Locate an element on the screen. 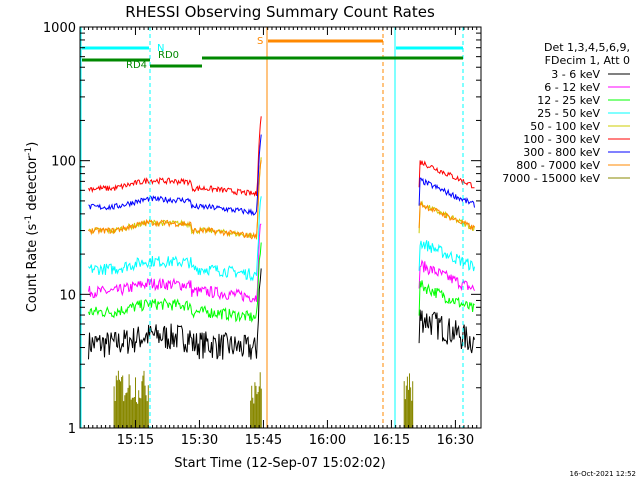  y-tick-label-1: 10 is located at coordinates (67, 295).